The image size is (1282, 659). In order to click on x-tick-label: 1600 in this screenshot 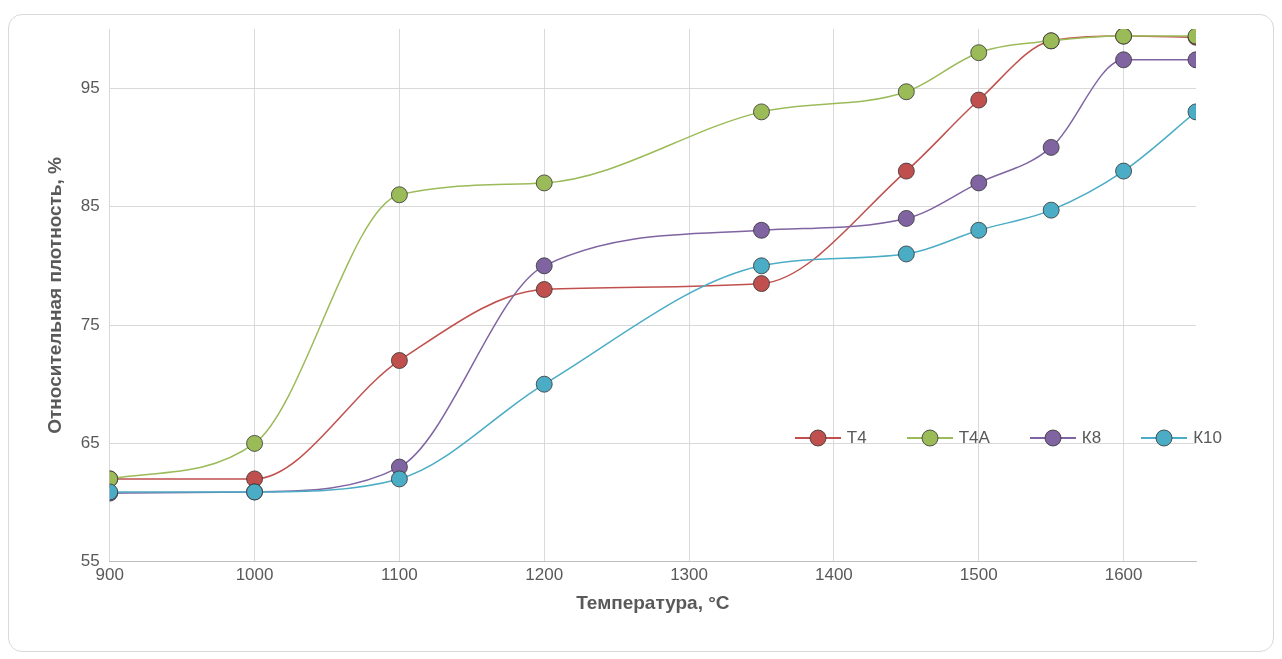, I will do `click(1123, 574)`.